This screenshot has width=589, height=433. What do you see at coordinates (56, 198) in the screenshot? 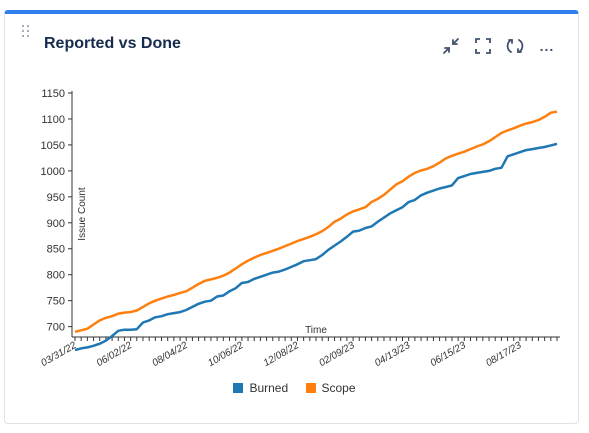
I see `y-tick-label: 950` at bounding box center [56, 198].